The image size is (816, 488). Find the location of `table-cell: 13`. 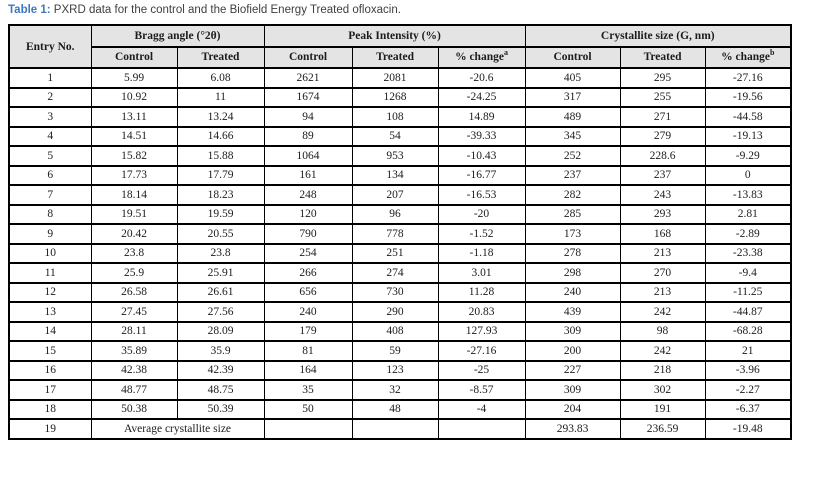

table-cell: 13 is located at coordinates (50, 312).